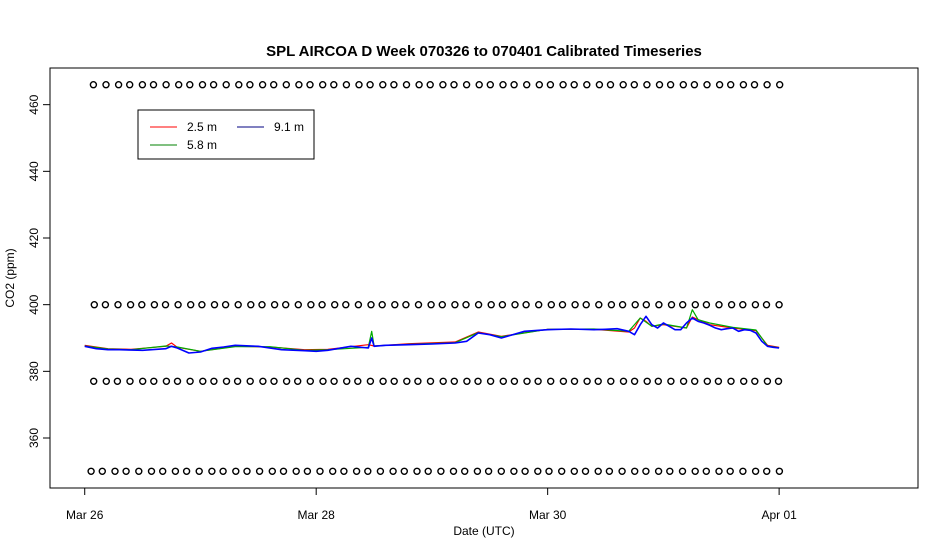  Describe the element at coordinates (85, 515) in the screenshot. I see `x-tick-label: Mar 26` at that location.